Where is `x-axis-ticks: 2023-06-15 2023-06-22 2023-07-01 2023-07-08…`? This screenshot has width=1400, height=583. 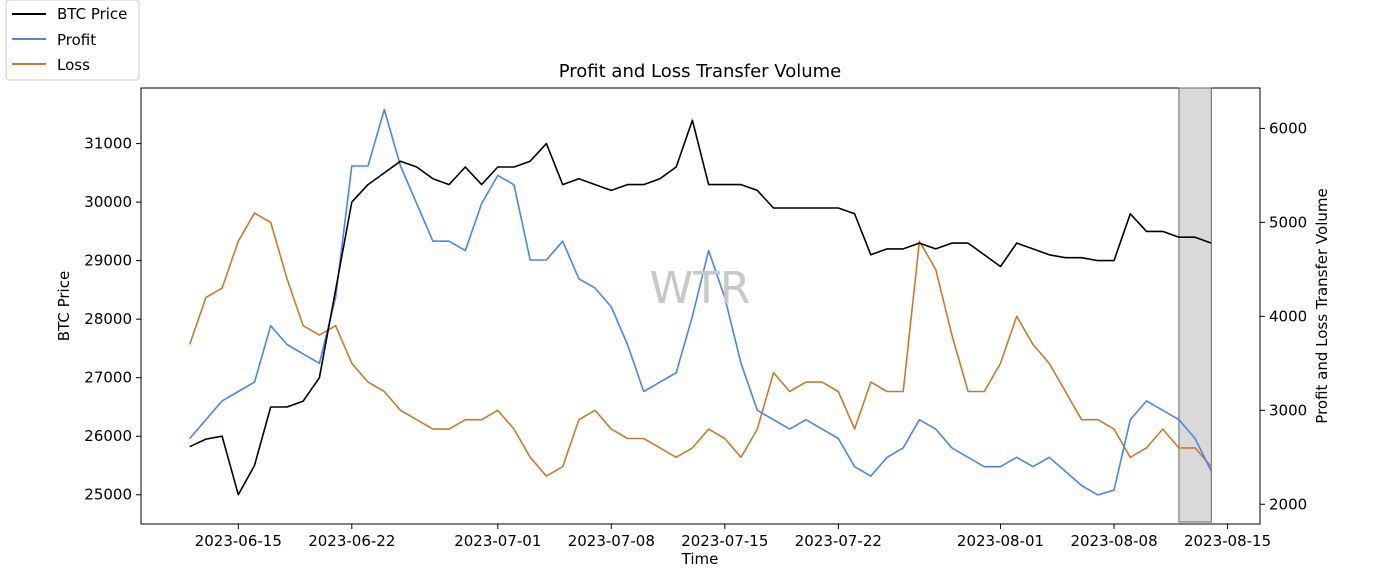
x-axis-ticks: 2023-06-15 2023-06-22 2023-07-01 2023-07-08… is located at coordinates (733, 537).